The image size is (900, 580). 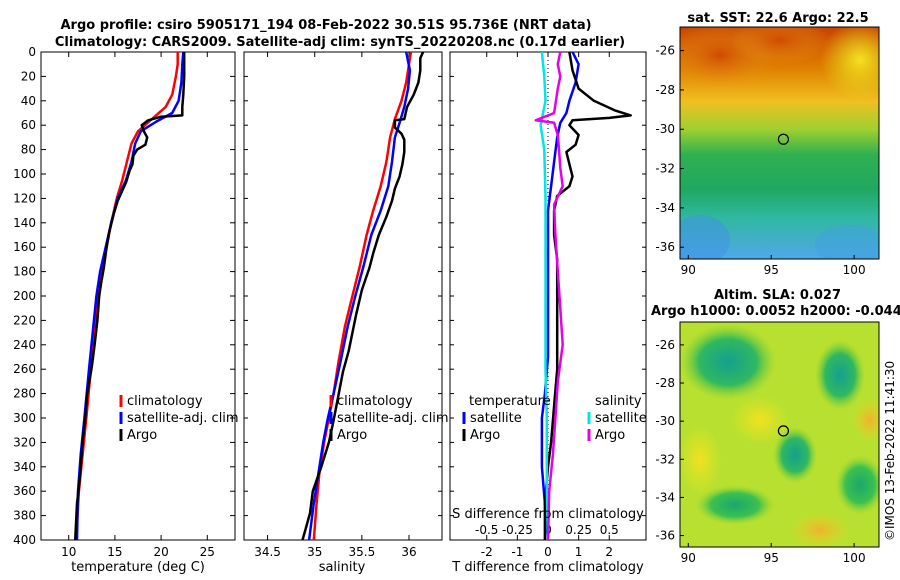 I want to click on y-tick-label: 380, so click(x=24, y=516).